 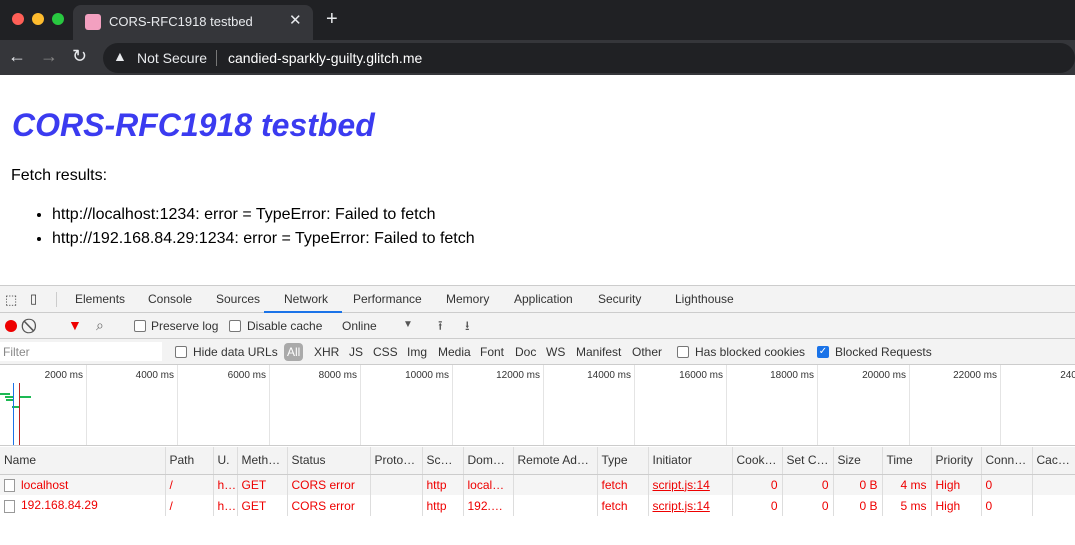 I want to click on tab-security: Security, so click(x=620, y=299).